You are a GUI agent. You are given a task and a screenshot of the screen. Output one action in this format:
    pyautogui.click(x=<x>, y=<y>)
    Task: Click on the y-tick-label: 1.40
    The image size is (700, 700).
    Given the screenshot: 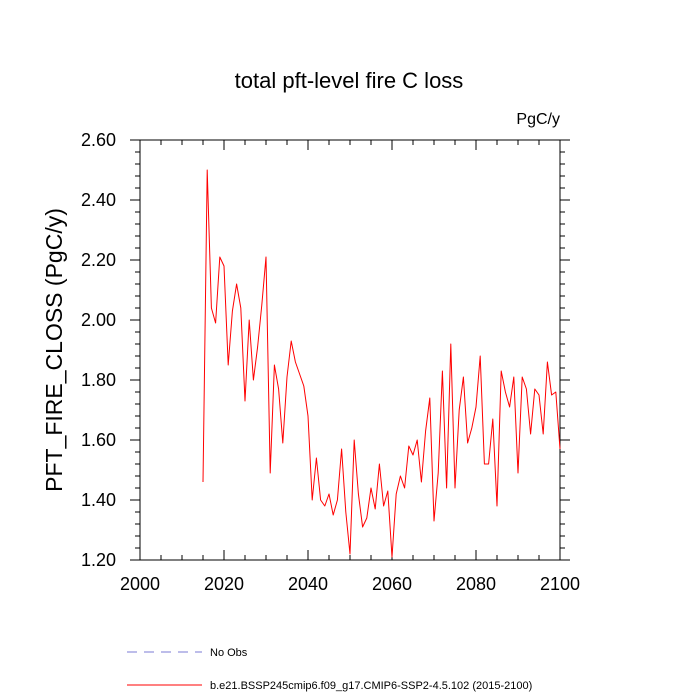 What is the action you would take?
    pyautogui.click(x=98, y=500)
    